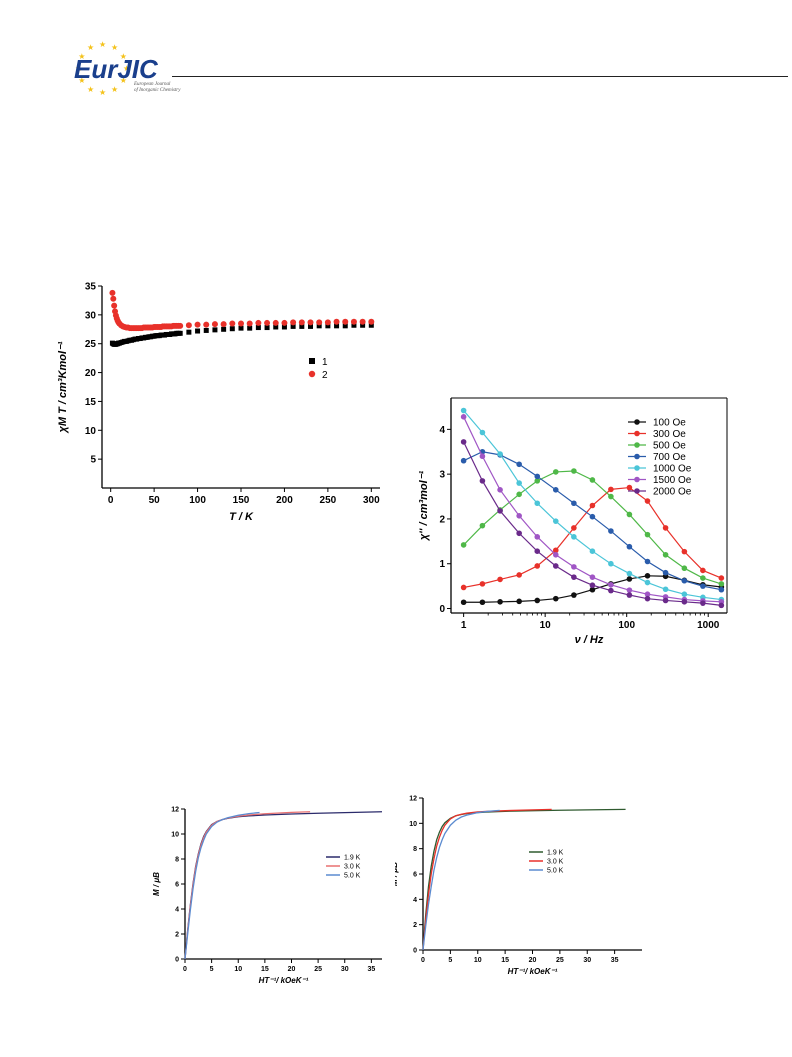 This screenshot has width=792, height=1057. I want to click on legend-label: 5.0 K, so click(352, 876).